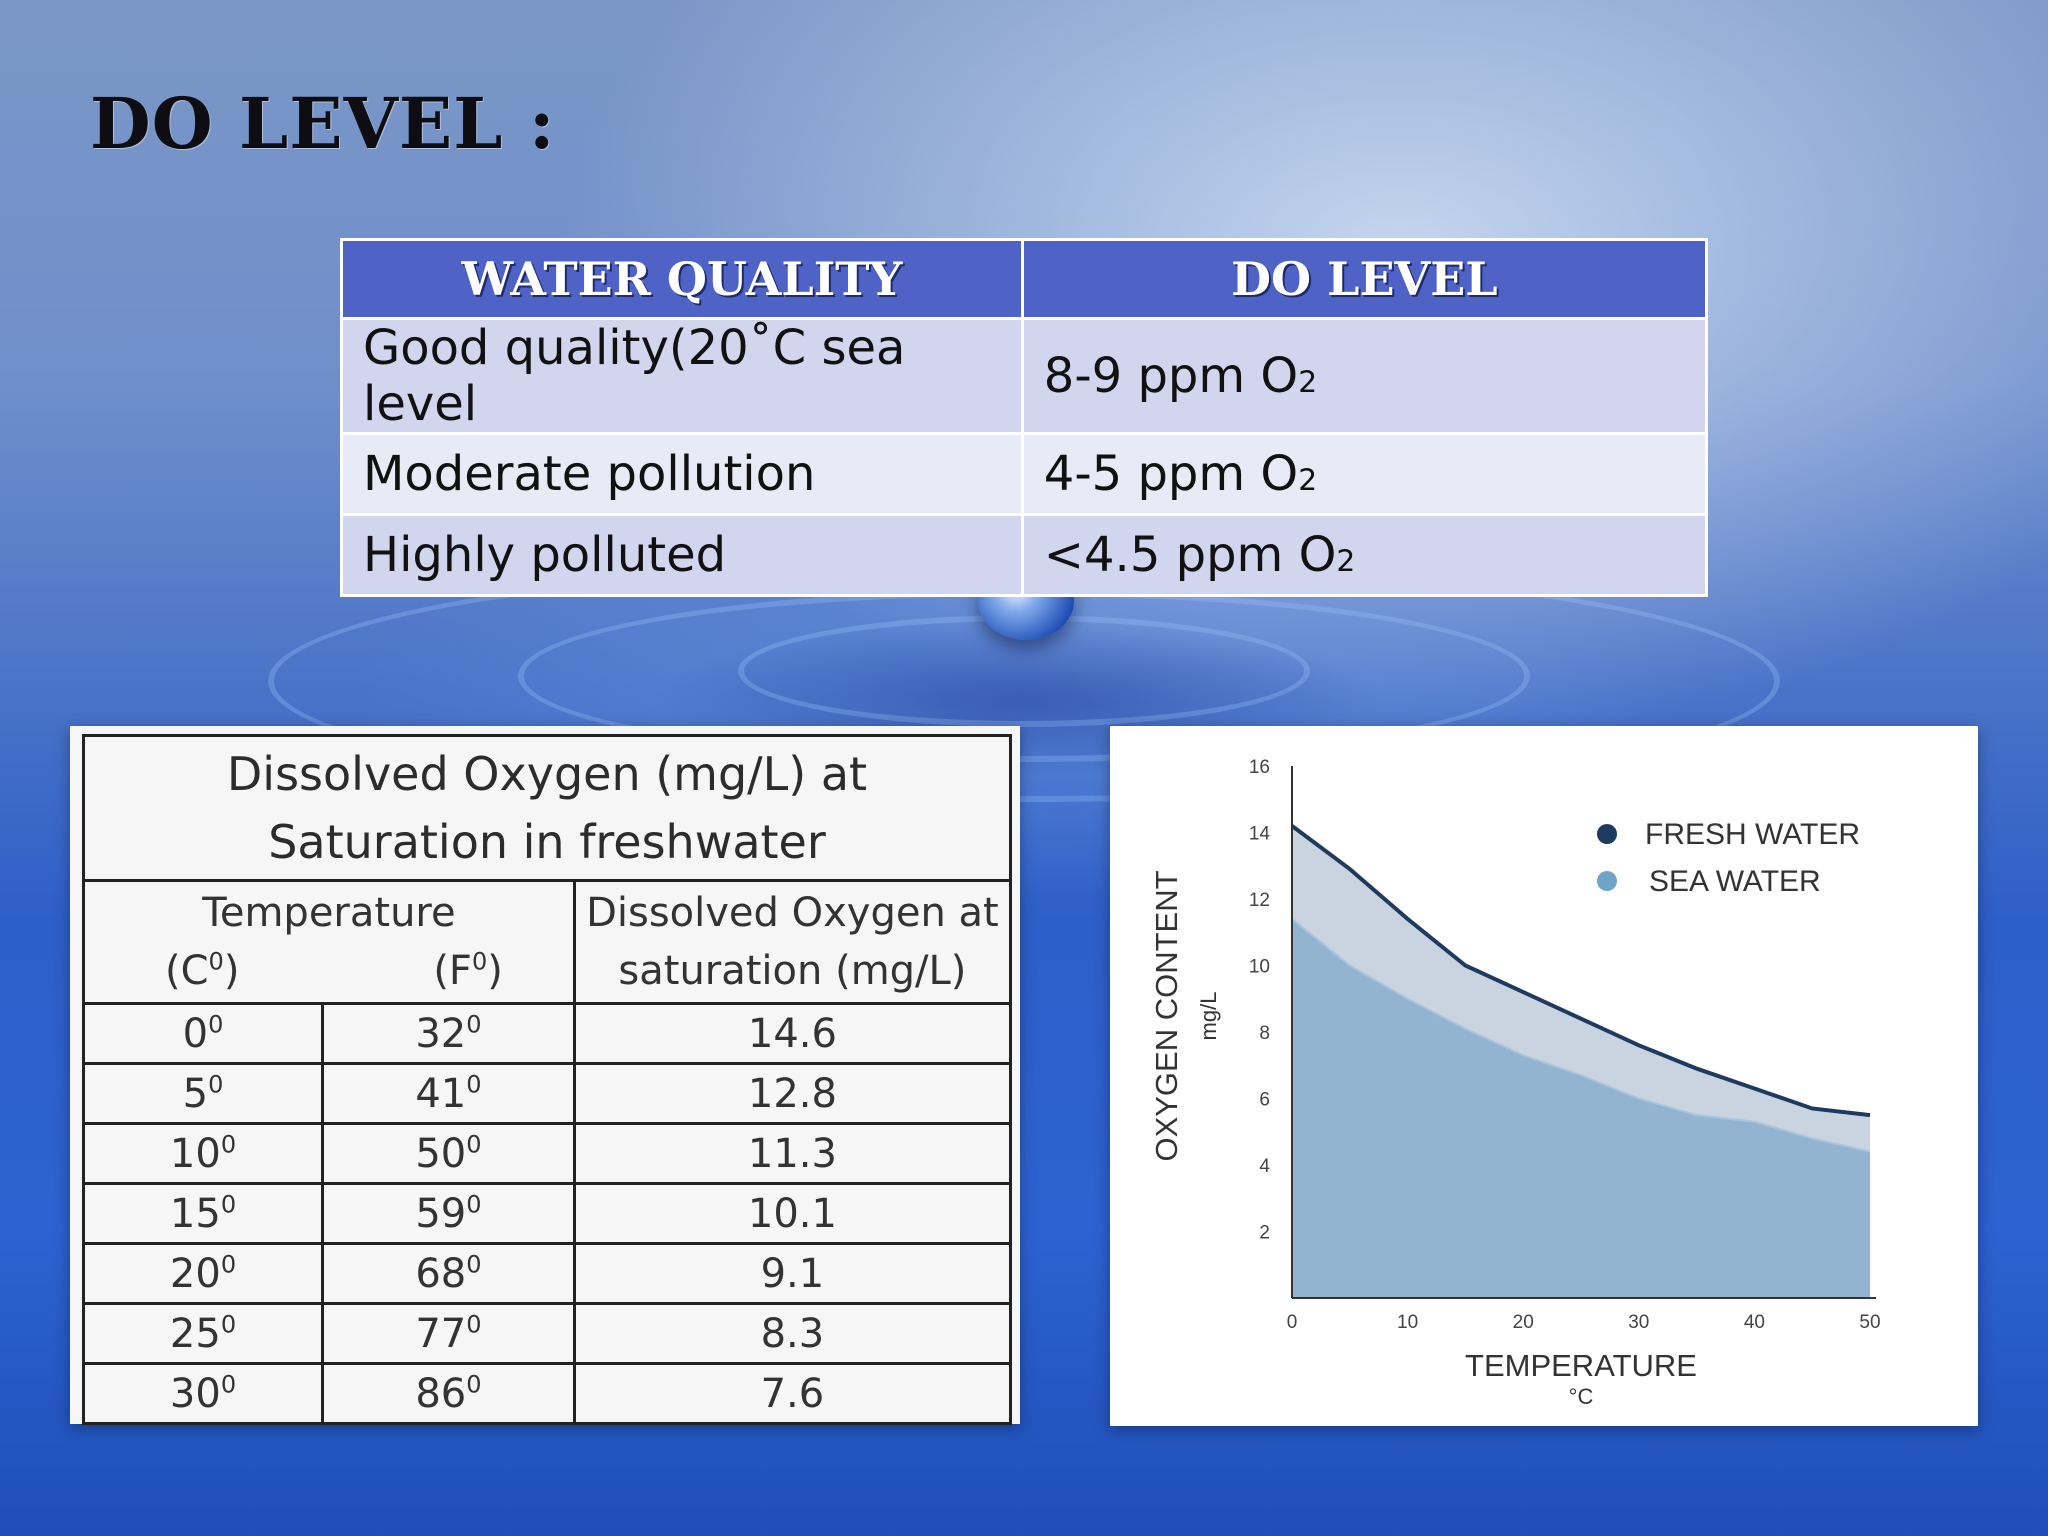 This screenshot has height=1536, width=2048. I want to click on celsius-cell: 00, so click(203, 1033).